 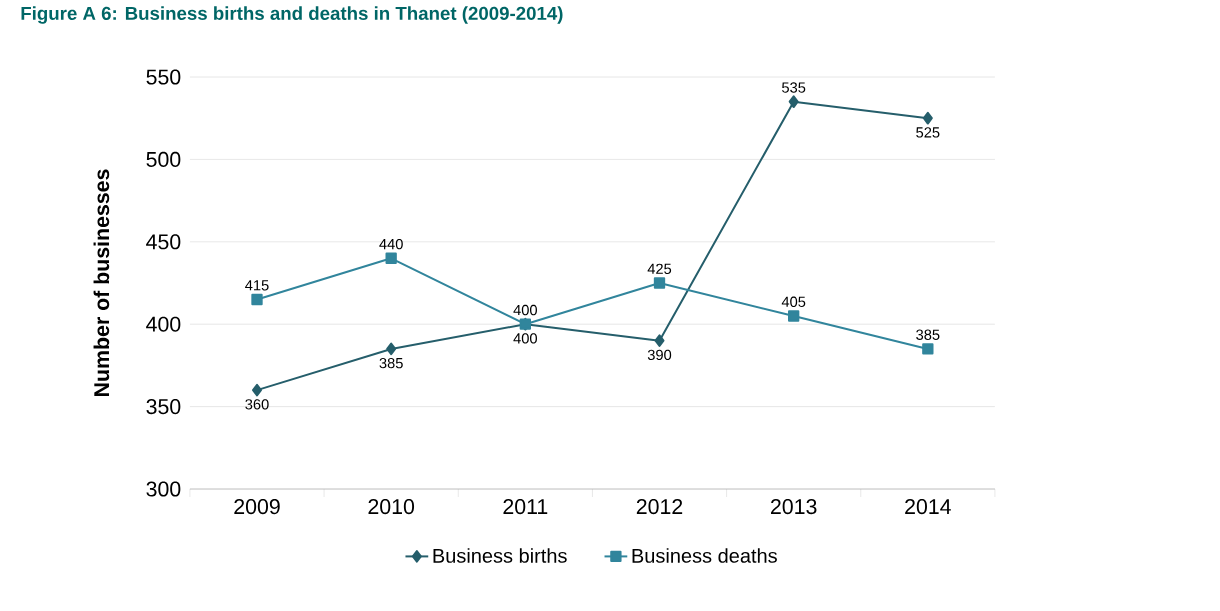 What do you see at coordinates (163, 77) in the screenshot?
I see `y-tick-label: 550` at bounding box center [163, 77].